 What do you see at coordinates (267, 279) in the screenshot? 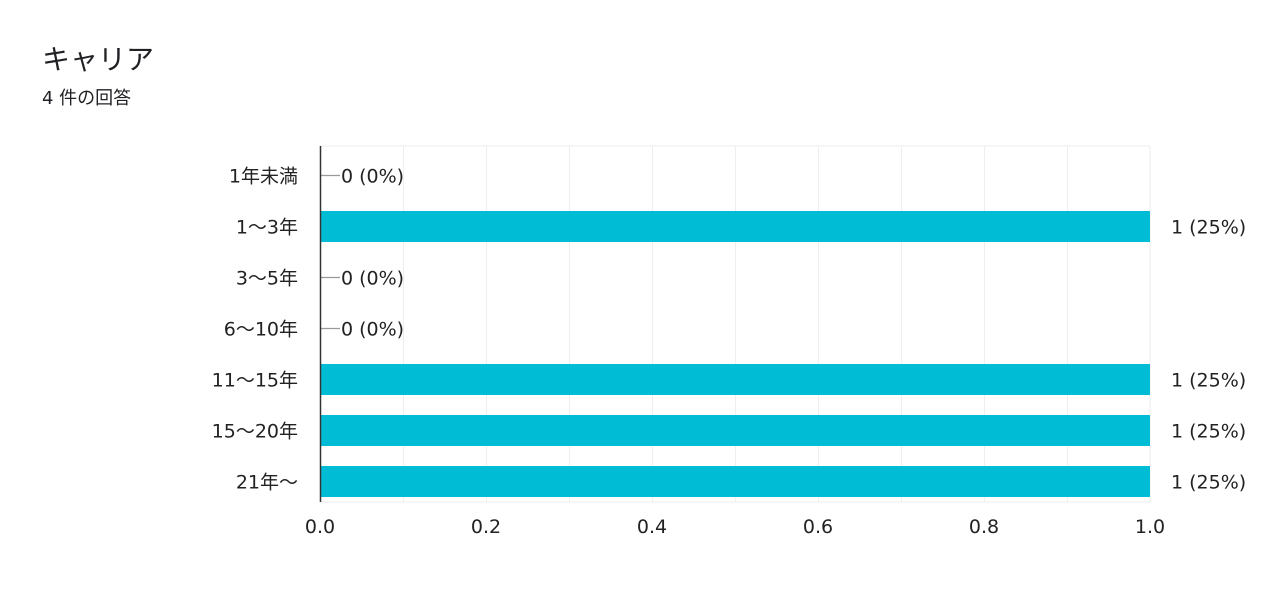
I see `category-label: 3〜5年` at bounding box center [267, 279].